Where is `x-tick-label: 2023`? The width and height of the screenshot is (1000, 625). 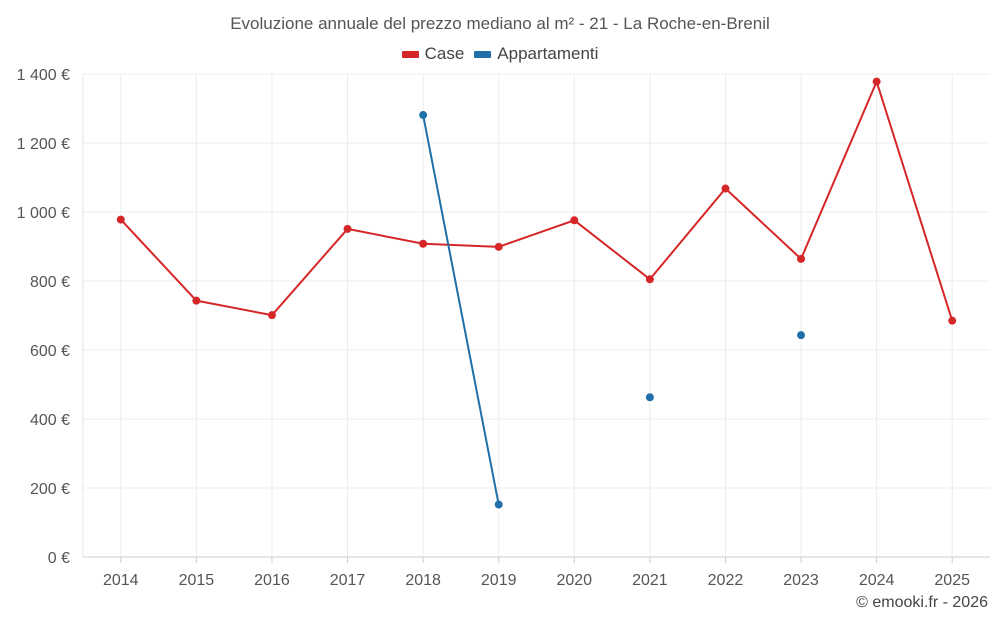 x-tick-label: 2023 is located at coordinates (801, 580).